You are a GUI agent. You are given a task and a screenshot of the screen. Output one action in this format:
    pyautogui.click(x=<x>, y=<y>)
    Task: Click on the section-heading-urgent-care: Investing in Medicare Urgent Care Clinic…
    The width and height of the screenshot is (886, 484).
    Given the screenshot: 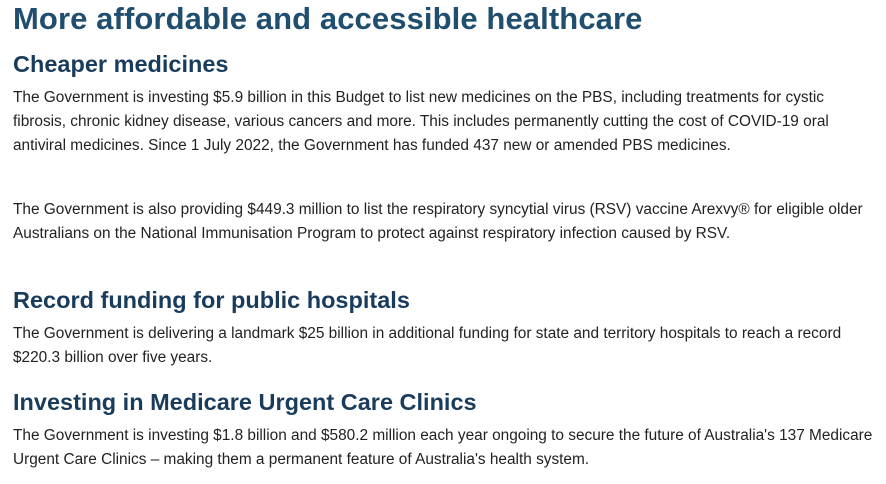 What is the action you would take?
    pyautogui.click(x=245, y=402)
    